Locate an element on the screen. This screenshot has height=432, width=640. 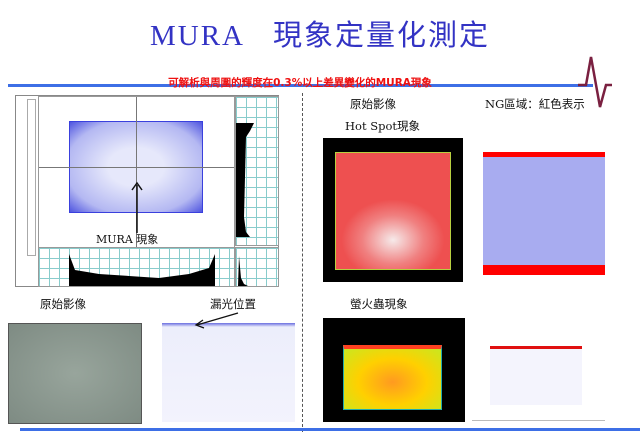
scale-bar is located at coordinates (31, 177).